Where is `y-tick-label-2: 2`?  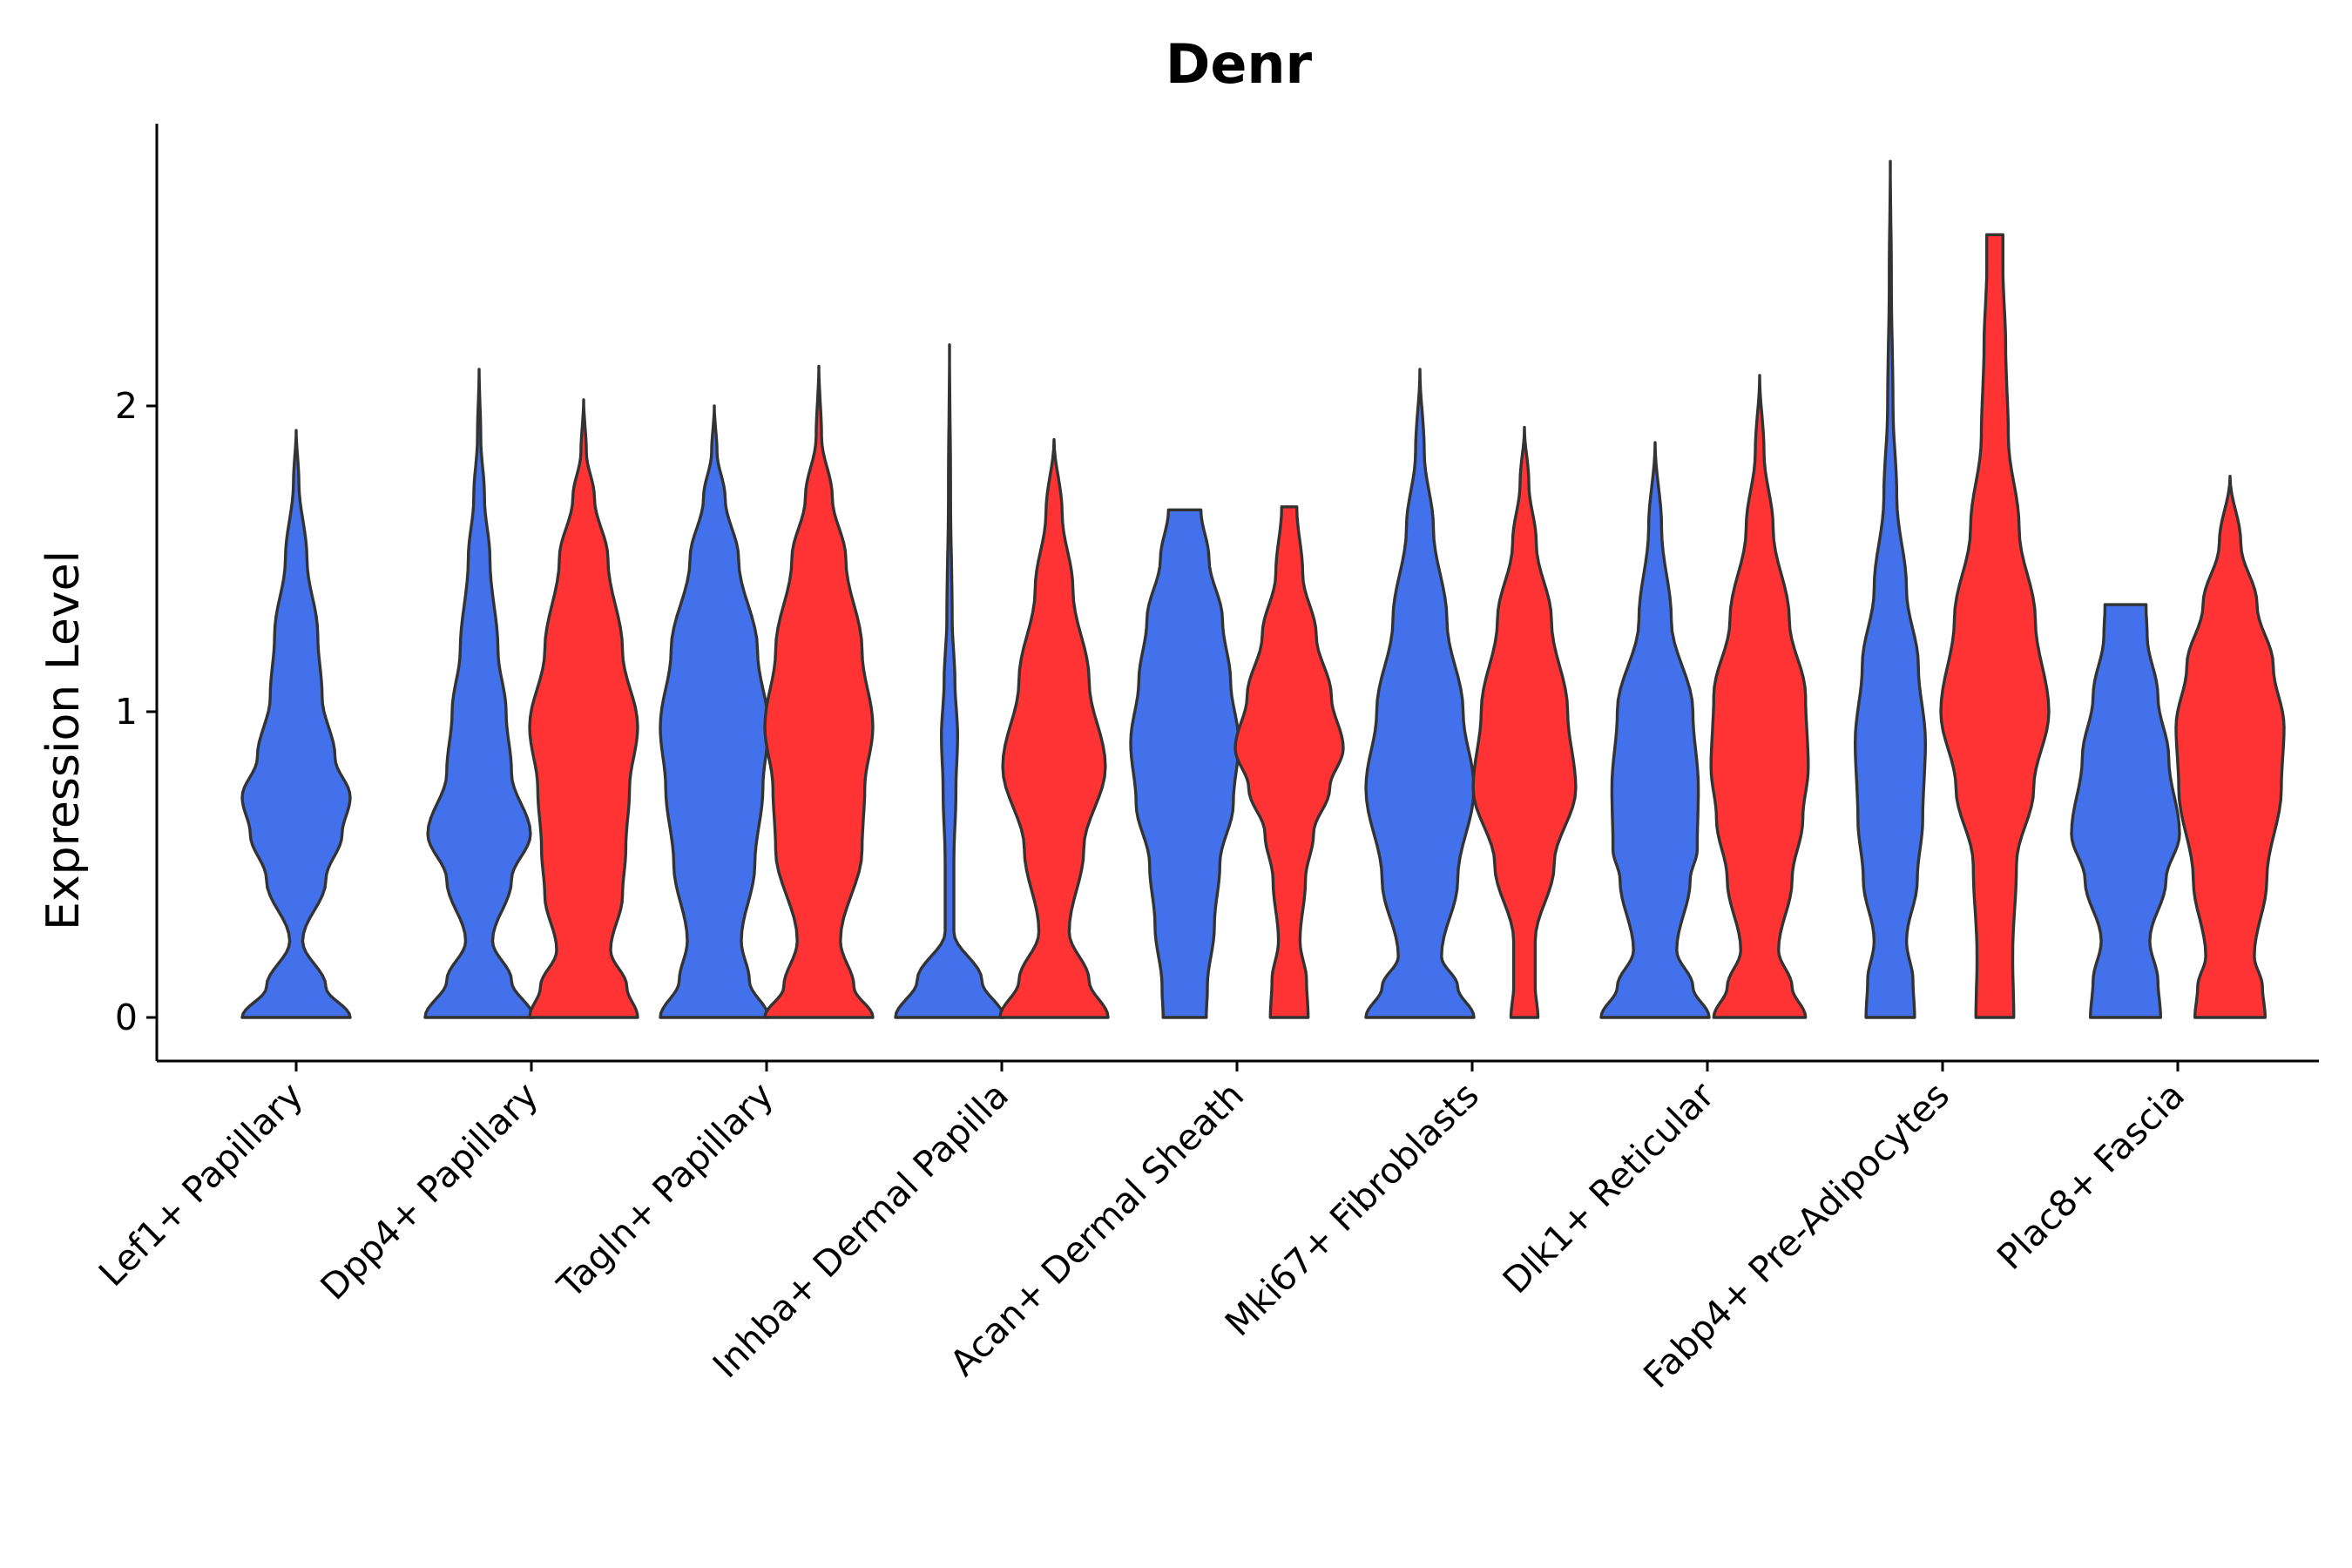
y-tick-label-2: 2 is located at coordinates (126, 406).